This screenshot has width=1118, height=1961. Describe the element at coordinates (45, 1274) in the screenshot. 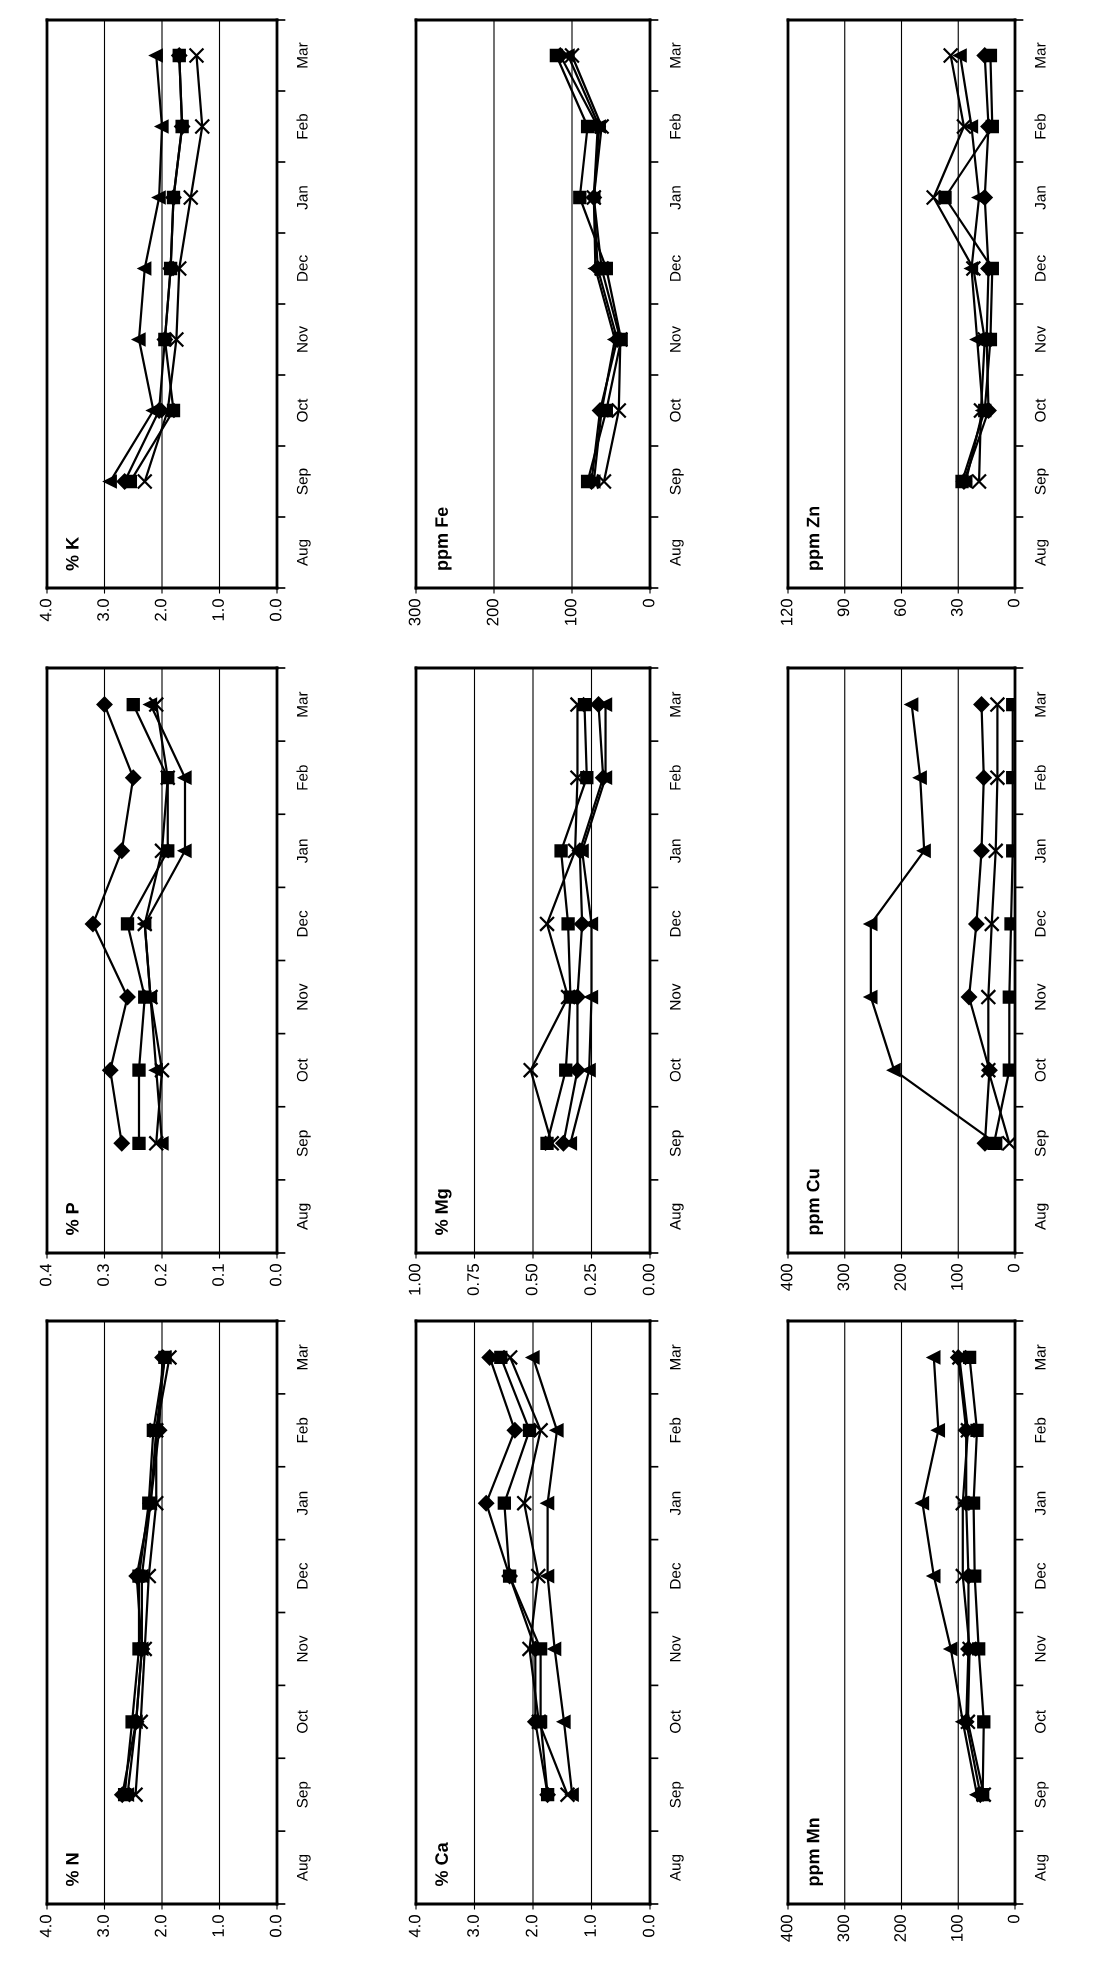

I see `x-tick-label: 0.4` at that location.